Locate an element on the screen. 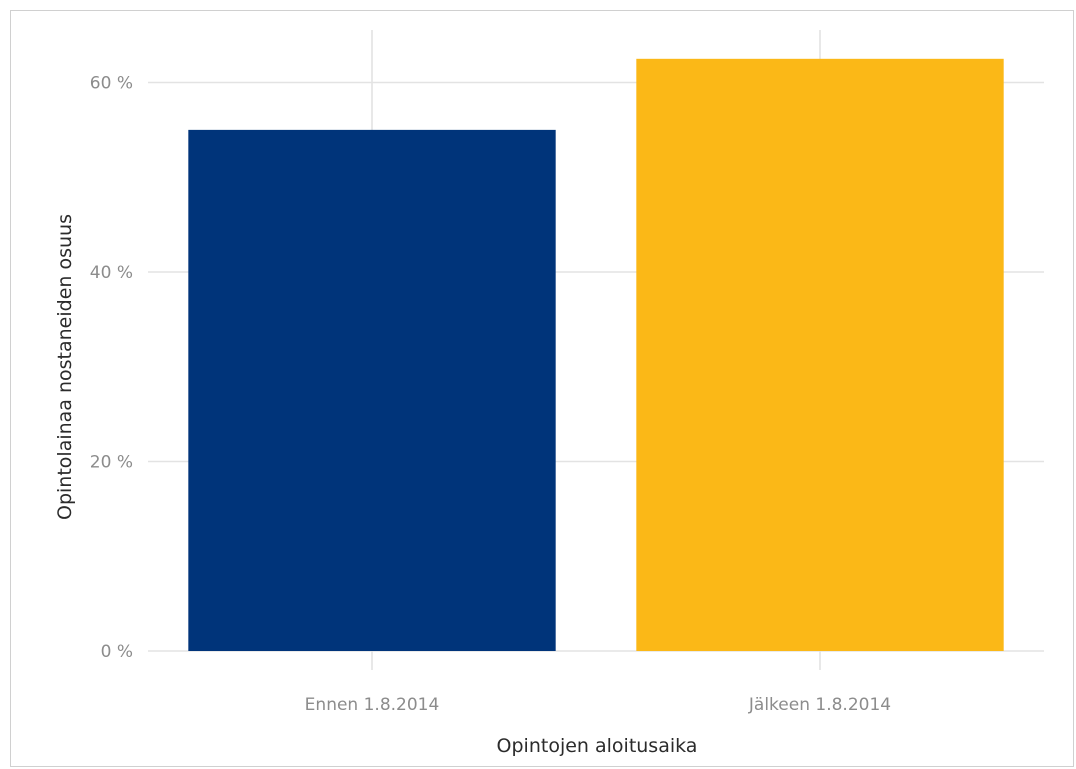  x-tick-label: Ennen 1.8.2014 is located at coordinates (372, 705).